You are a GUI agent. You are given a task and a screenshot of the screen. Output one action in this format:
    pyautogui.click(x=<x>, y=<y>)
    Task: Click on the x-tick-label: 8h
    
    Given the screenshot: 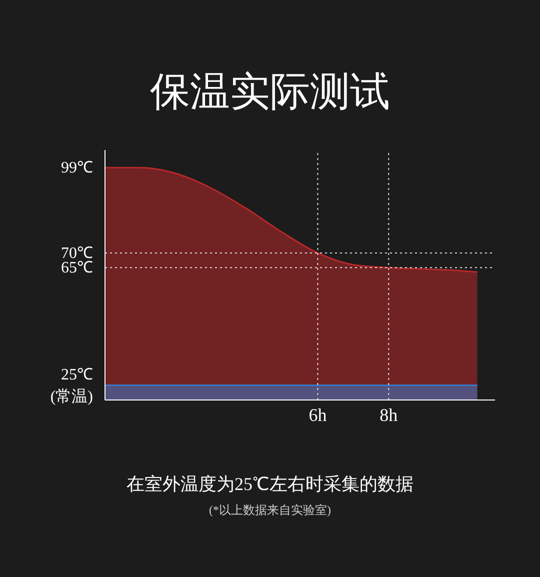 What is the action you would take?
    pyautogui.click(x=389, y=414)
    